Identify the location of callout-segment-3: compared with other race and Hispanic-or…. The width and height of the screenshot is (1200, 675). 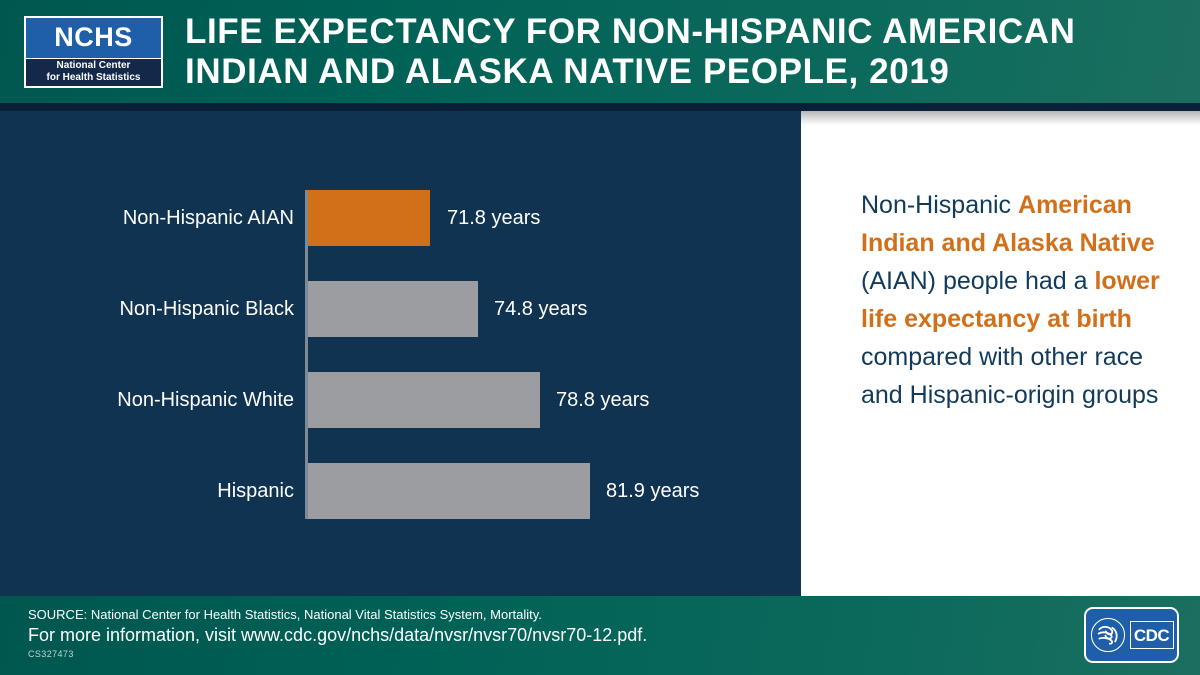
(1010, 376).